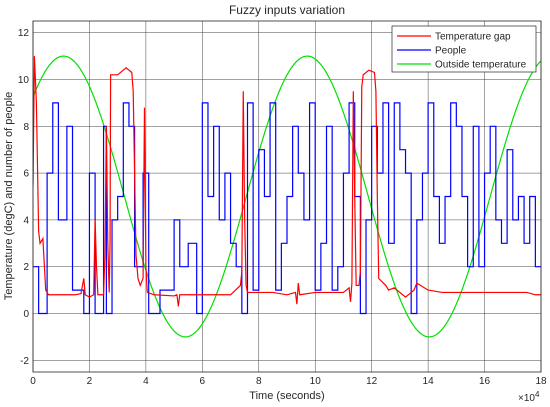 This screenshot has height=407, width=550. Describe the element at coordinates (26, 220) in the screenshot. I see `y-tick-label: 4` at that location.